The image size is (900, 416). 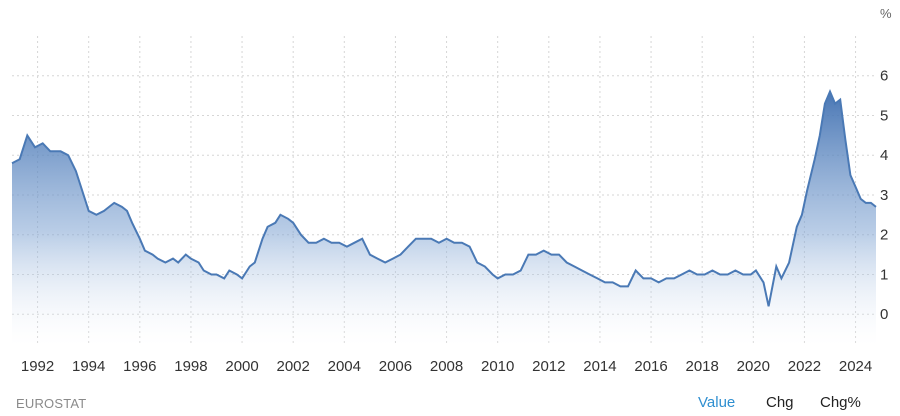 I want to click on y-tick-label: 4, so click(x=884, y=155).